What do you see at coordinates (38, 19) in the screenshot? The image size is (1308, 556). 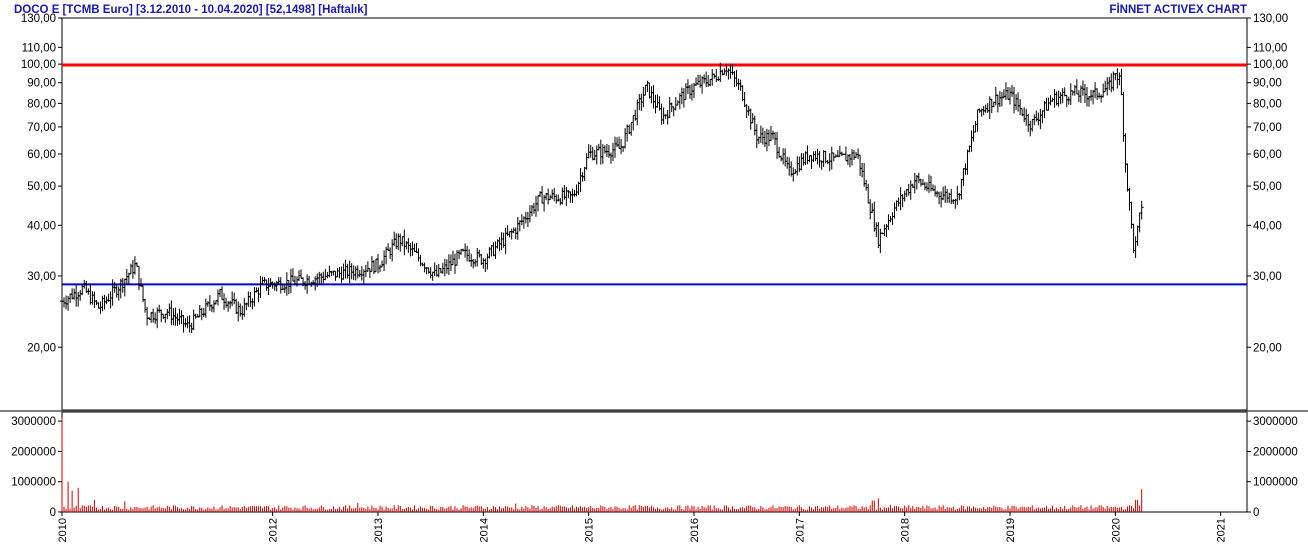 I see `price-tick-label-left: 130,00` at bounding box center [38, 19].